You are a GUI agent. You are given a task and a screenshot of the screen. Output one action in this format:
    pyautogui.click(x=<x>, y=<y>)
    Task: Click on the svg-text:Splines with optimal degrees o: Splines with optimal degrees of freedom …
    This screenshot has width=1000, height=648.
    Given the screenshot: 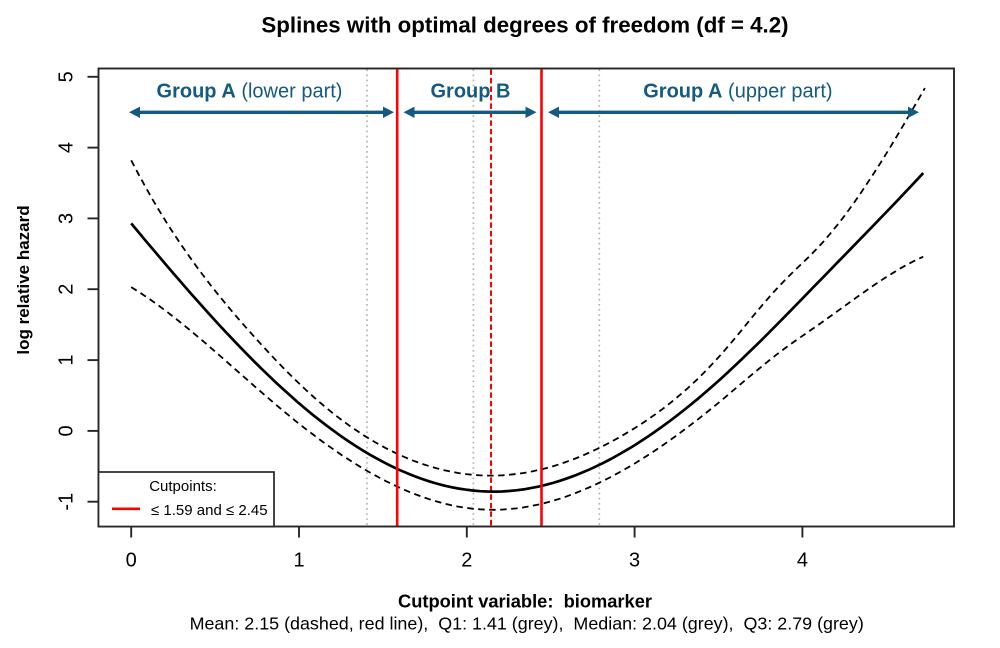 What is the action you would take?
    pyautogui.click(x=524, y=25)
    